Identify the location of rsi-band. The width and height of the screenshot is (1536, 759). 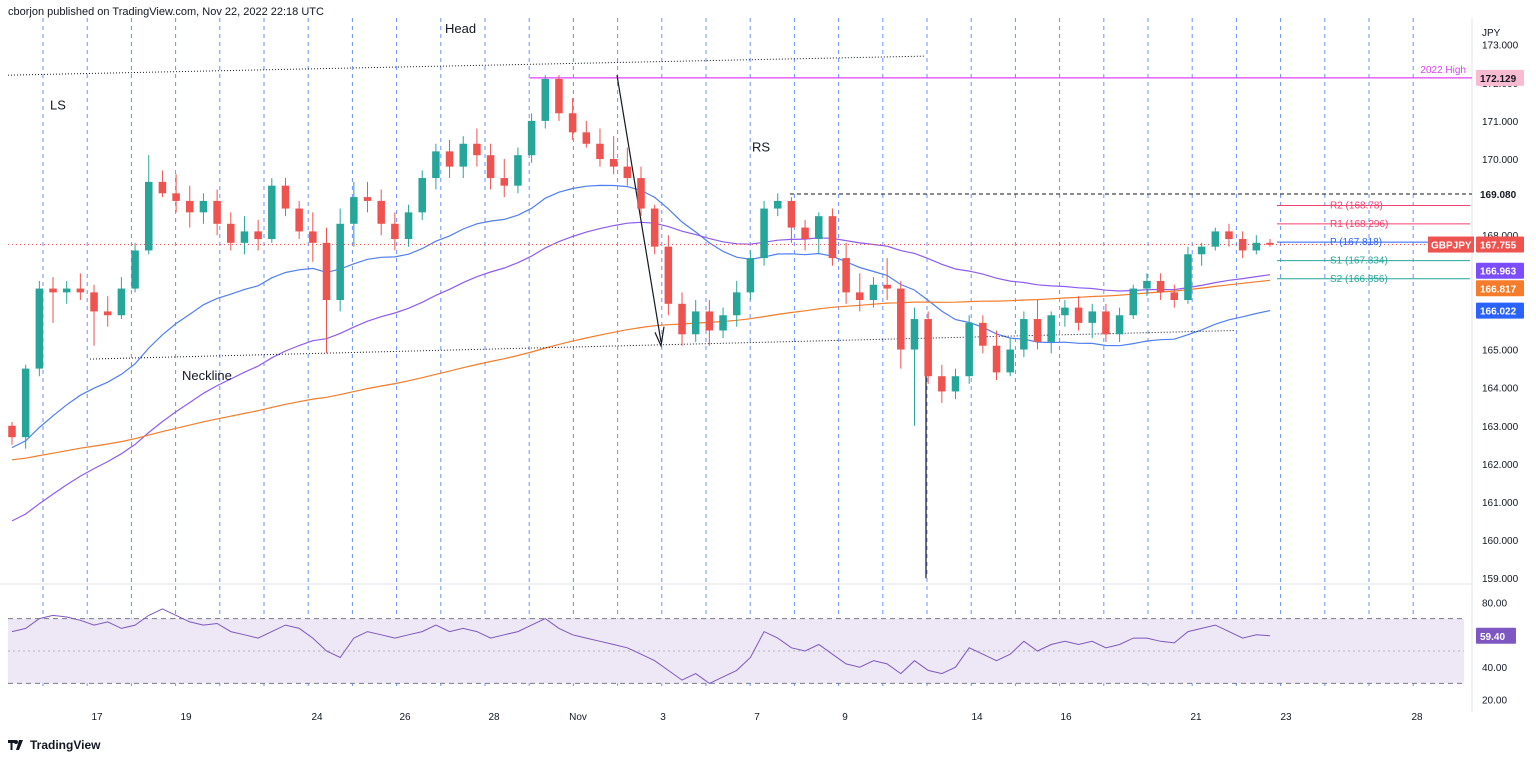
(736, 651).